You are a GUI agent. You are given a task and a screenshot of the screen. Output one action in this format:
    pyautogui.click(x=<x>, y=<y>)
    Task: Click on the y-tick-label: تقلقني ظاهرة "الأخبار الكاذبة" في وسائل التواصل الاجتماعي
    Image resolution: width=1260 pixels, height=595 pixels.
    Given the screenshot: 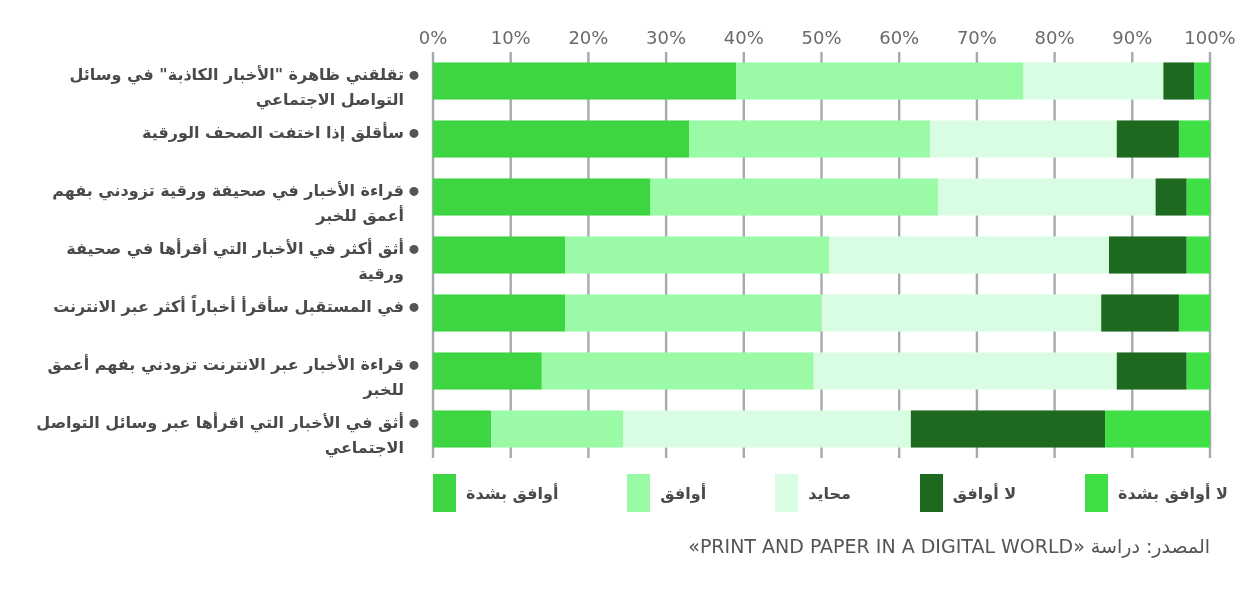 What is the action you would take?
    pyautogui.click(x=236, y=88)
    